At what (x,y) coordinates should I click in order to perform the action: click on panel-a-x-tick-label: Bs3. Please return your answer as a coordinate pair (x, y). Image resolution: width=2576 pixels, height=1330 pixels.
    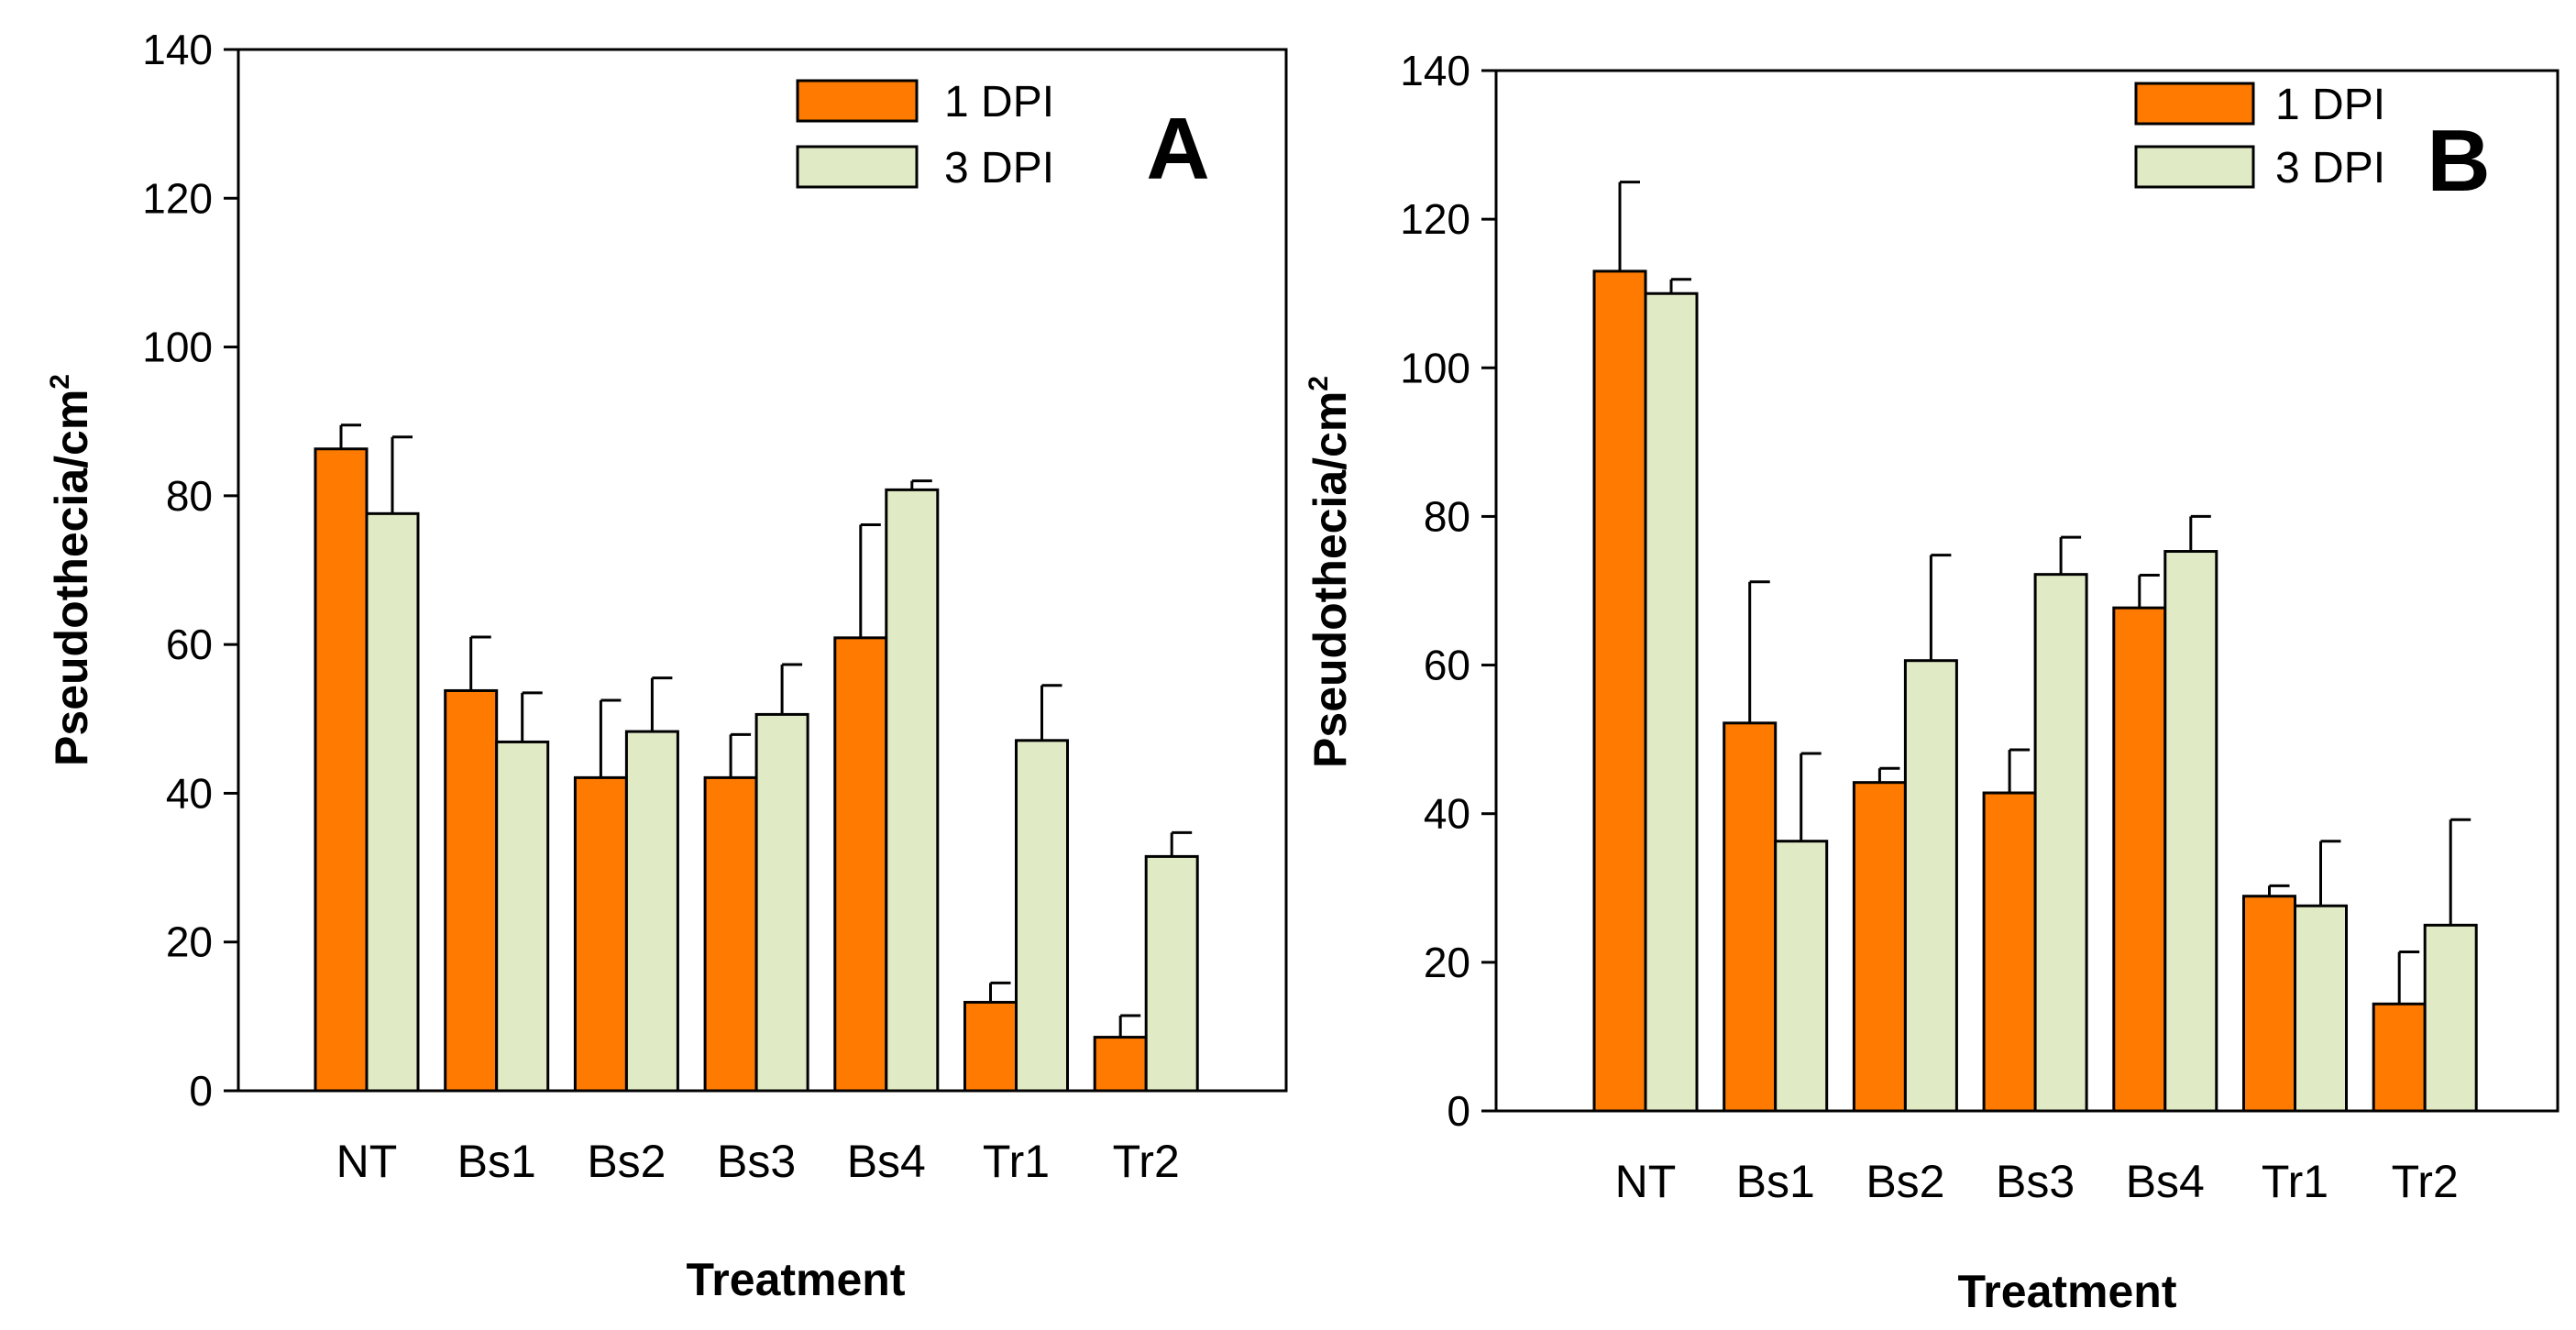
    Looking at the image, I should click on (756, 1161).